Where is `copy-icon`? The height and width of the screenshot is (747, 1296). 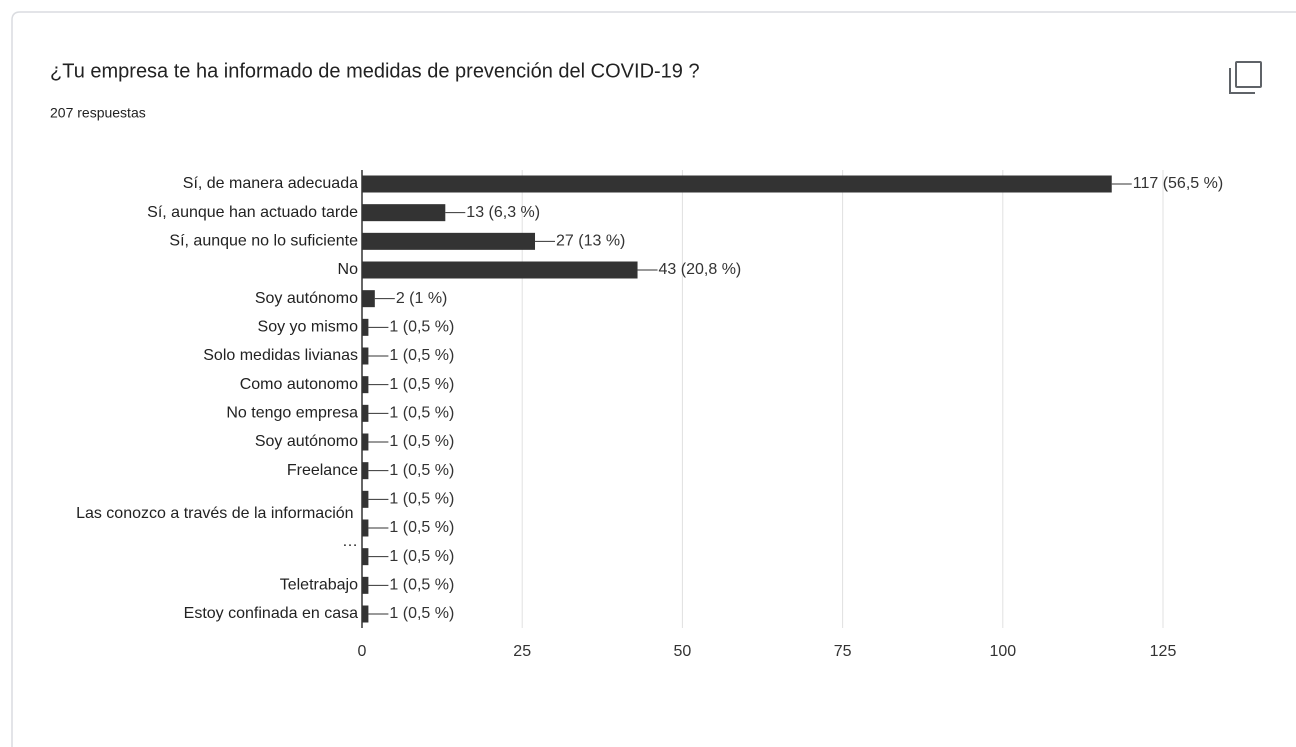
copy-icon is located at coordinates (1245, 77).